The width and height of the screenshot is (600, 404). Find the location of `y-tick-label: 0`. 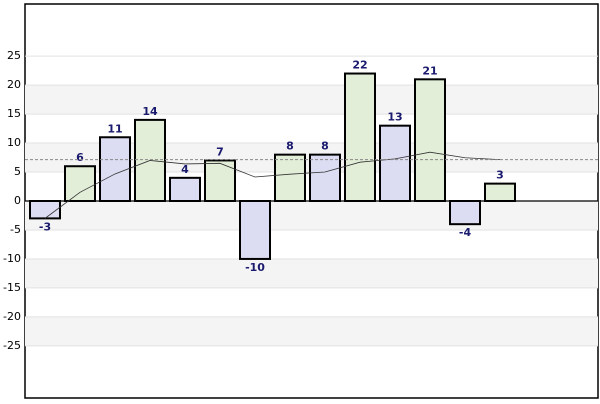

y-tick-label: 0 is located at coordinates (17, 200).